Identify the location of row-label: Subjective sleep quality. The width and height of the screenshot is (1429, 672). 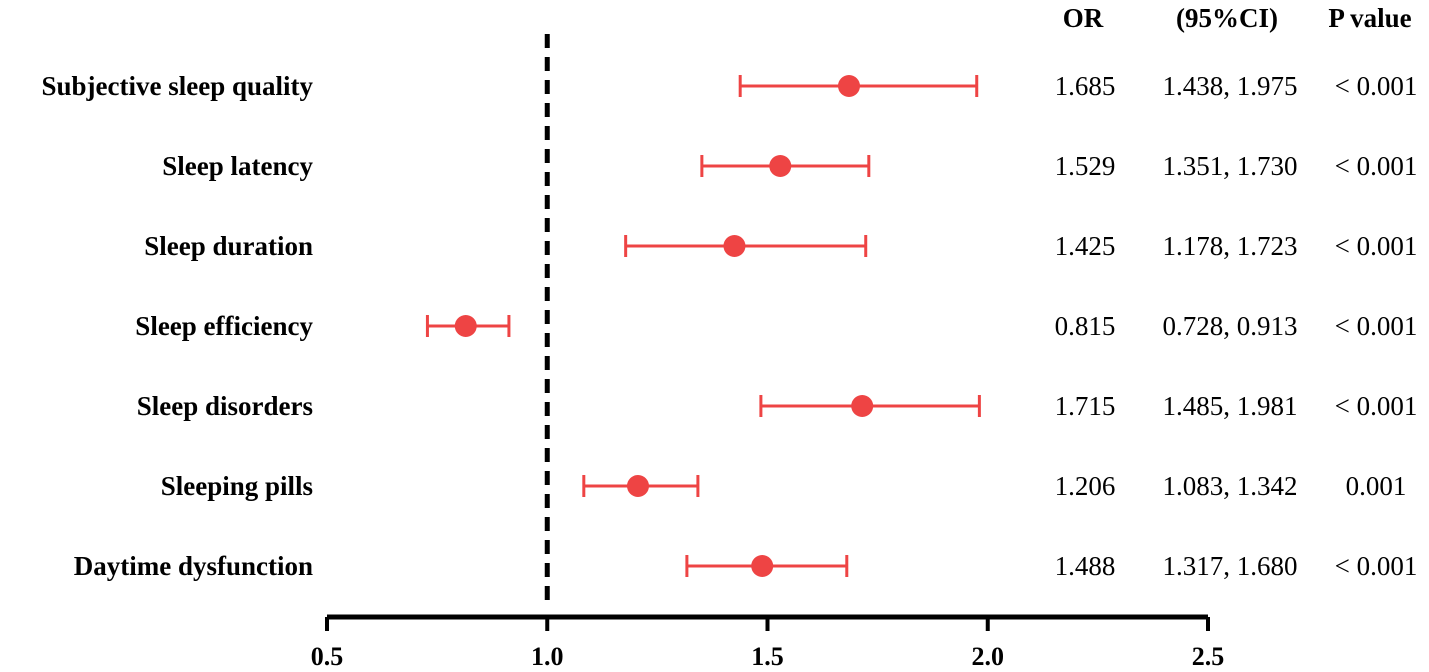
(177, 86).